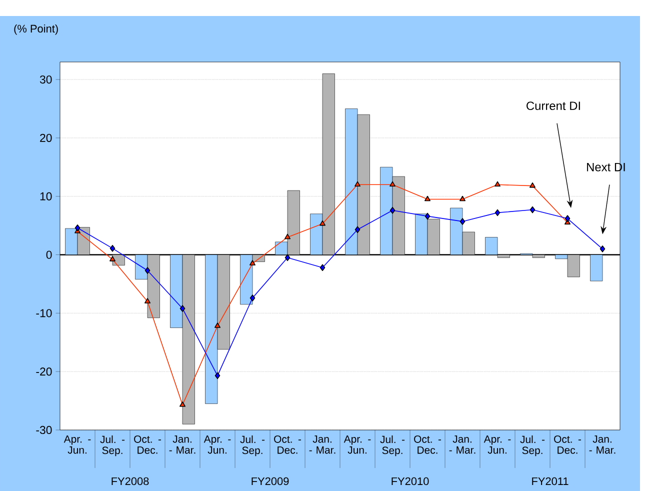 This screenshot has width=662, height=491. What do you see at coordinates (550, 481) in the screenshot?
I see `text: FY2011` at bounding box center [550, 481].